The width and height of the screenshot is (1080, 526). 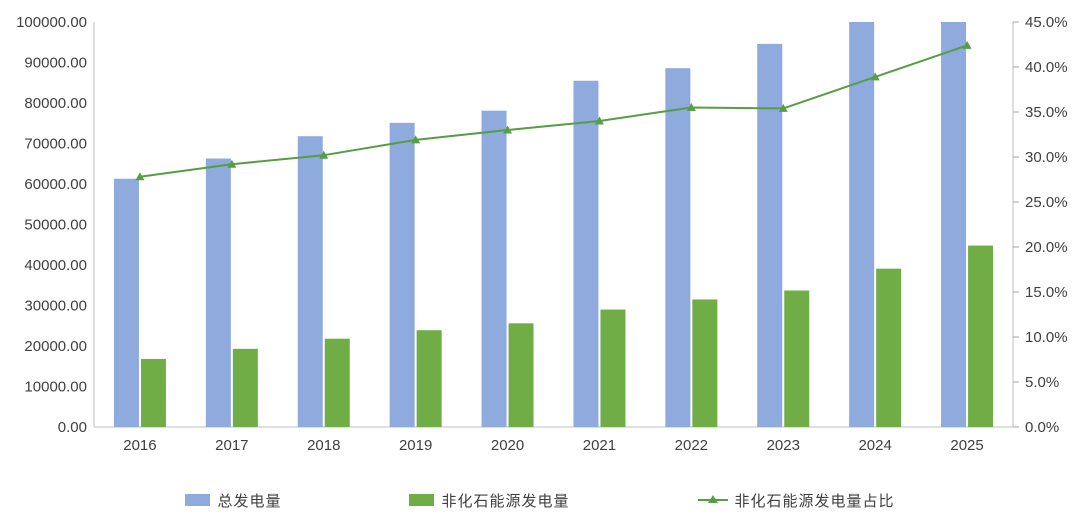 I want to click on share-line-marker-2020, so click(x=508, y=129).